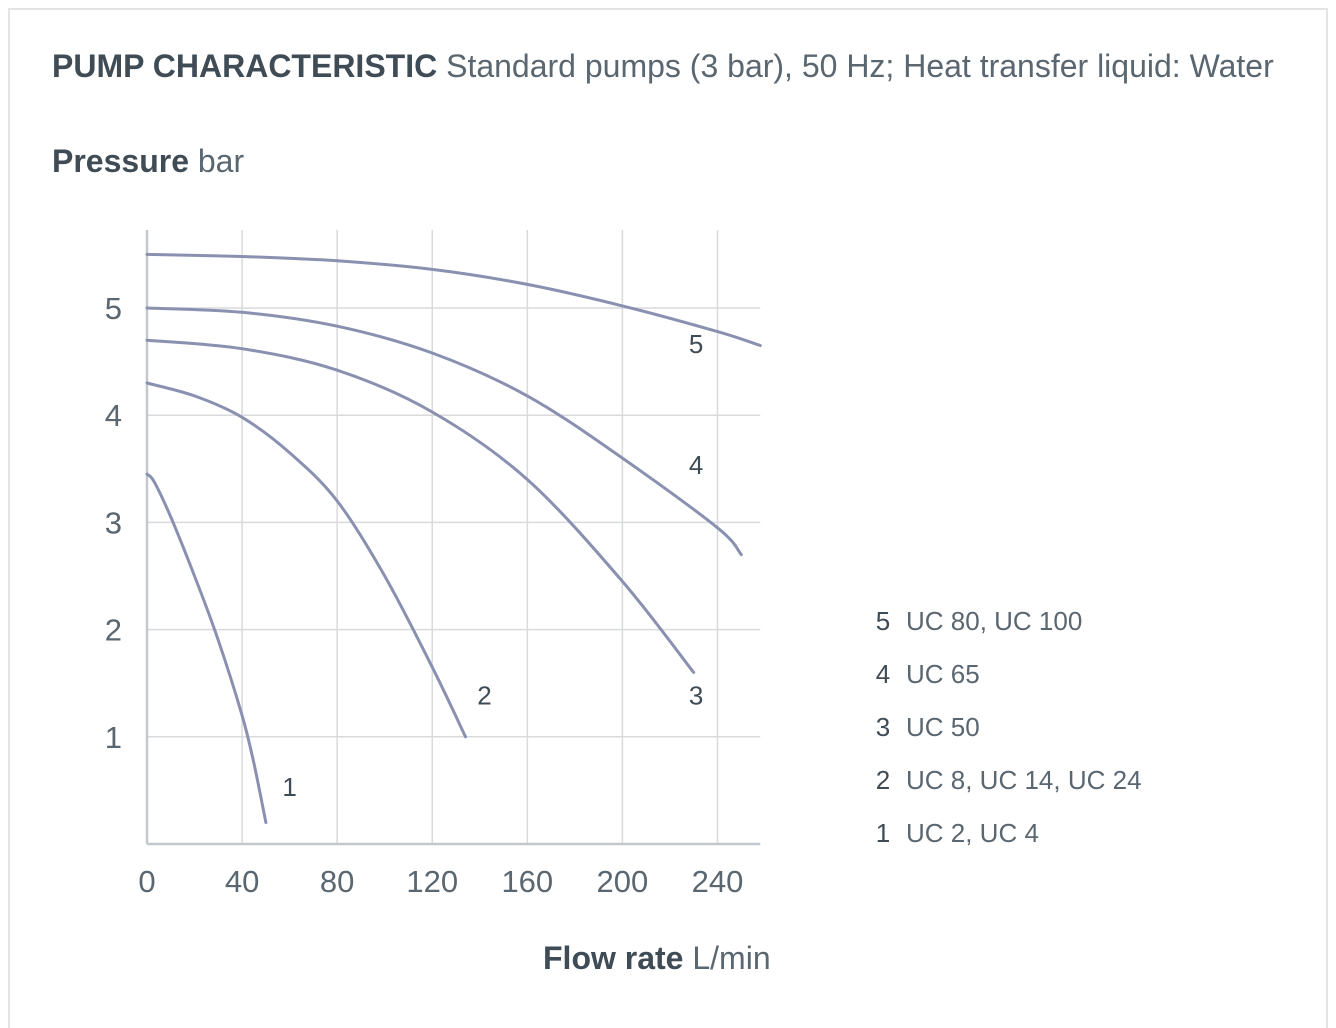 The height and width of the screenshot is (1028, 1336). I want to click on legend-item-1: 1 UC 2, UC 4, so click(1001, 844).